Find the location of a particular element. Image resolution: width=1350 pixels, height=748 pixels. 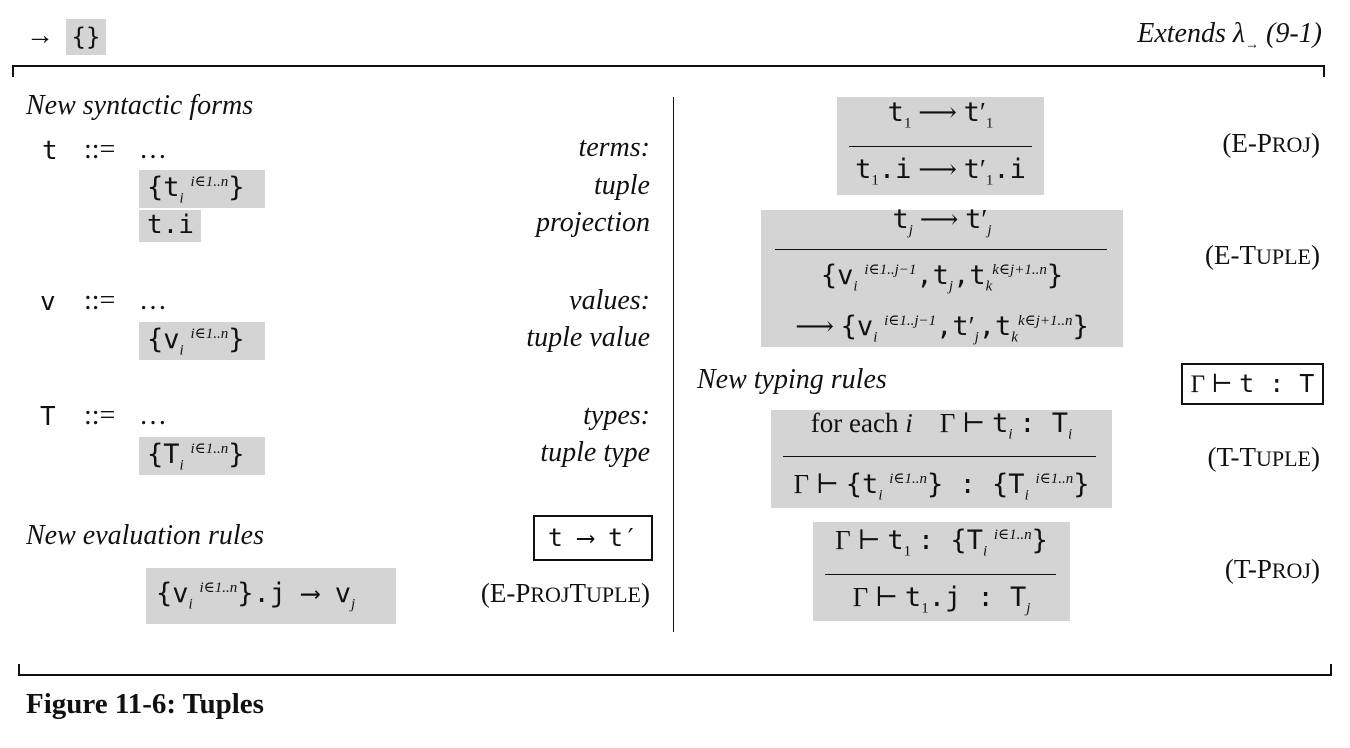

typing-judgment-box: Γ ⊢ t : T is located at coordinates (1252, 384).